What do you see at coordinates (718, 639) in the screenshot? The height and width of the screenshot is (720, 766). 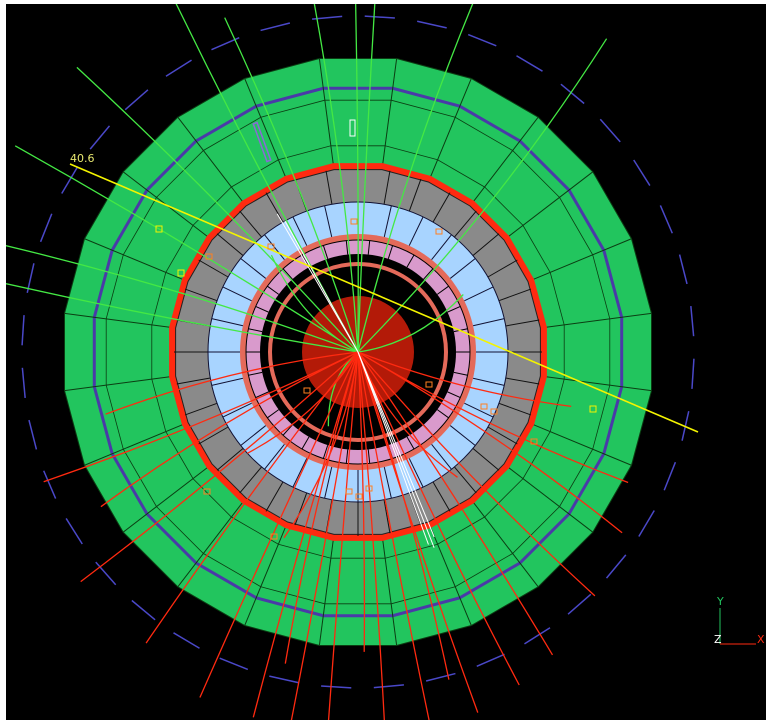 I see `z-axis-label: Z` at bounding box center [718, 639].